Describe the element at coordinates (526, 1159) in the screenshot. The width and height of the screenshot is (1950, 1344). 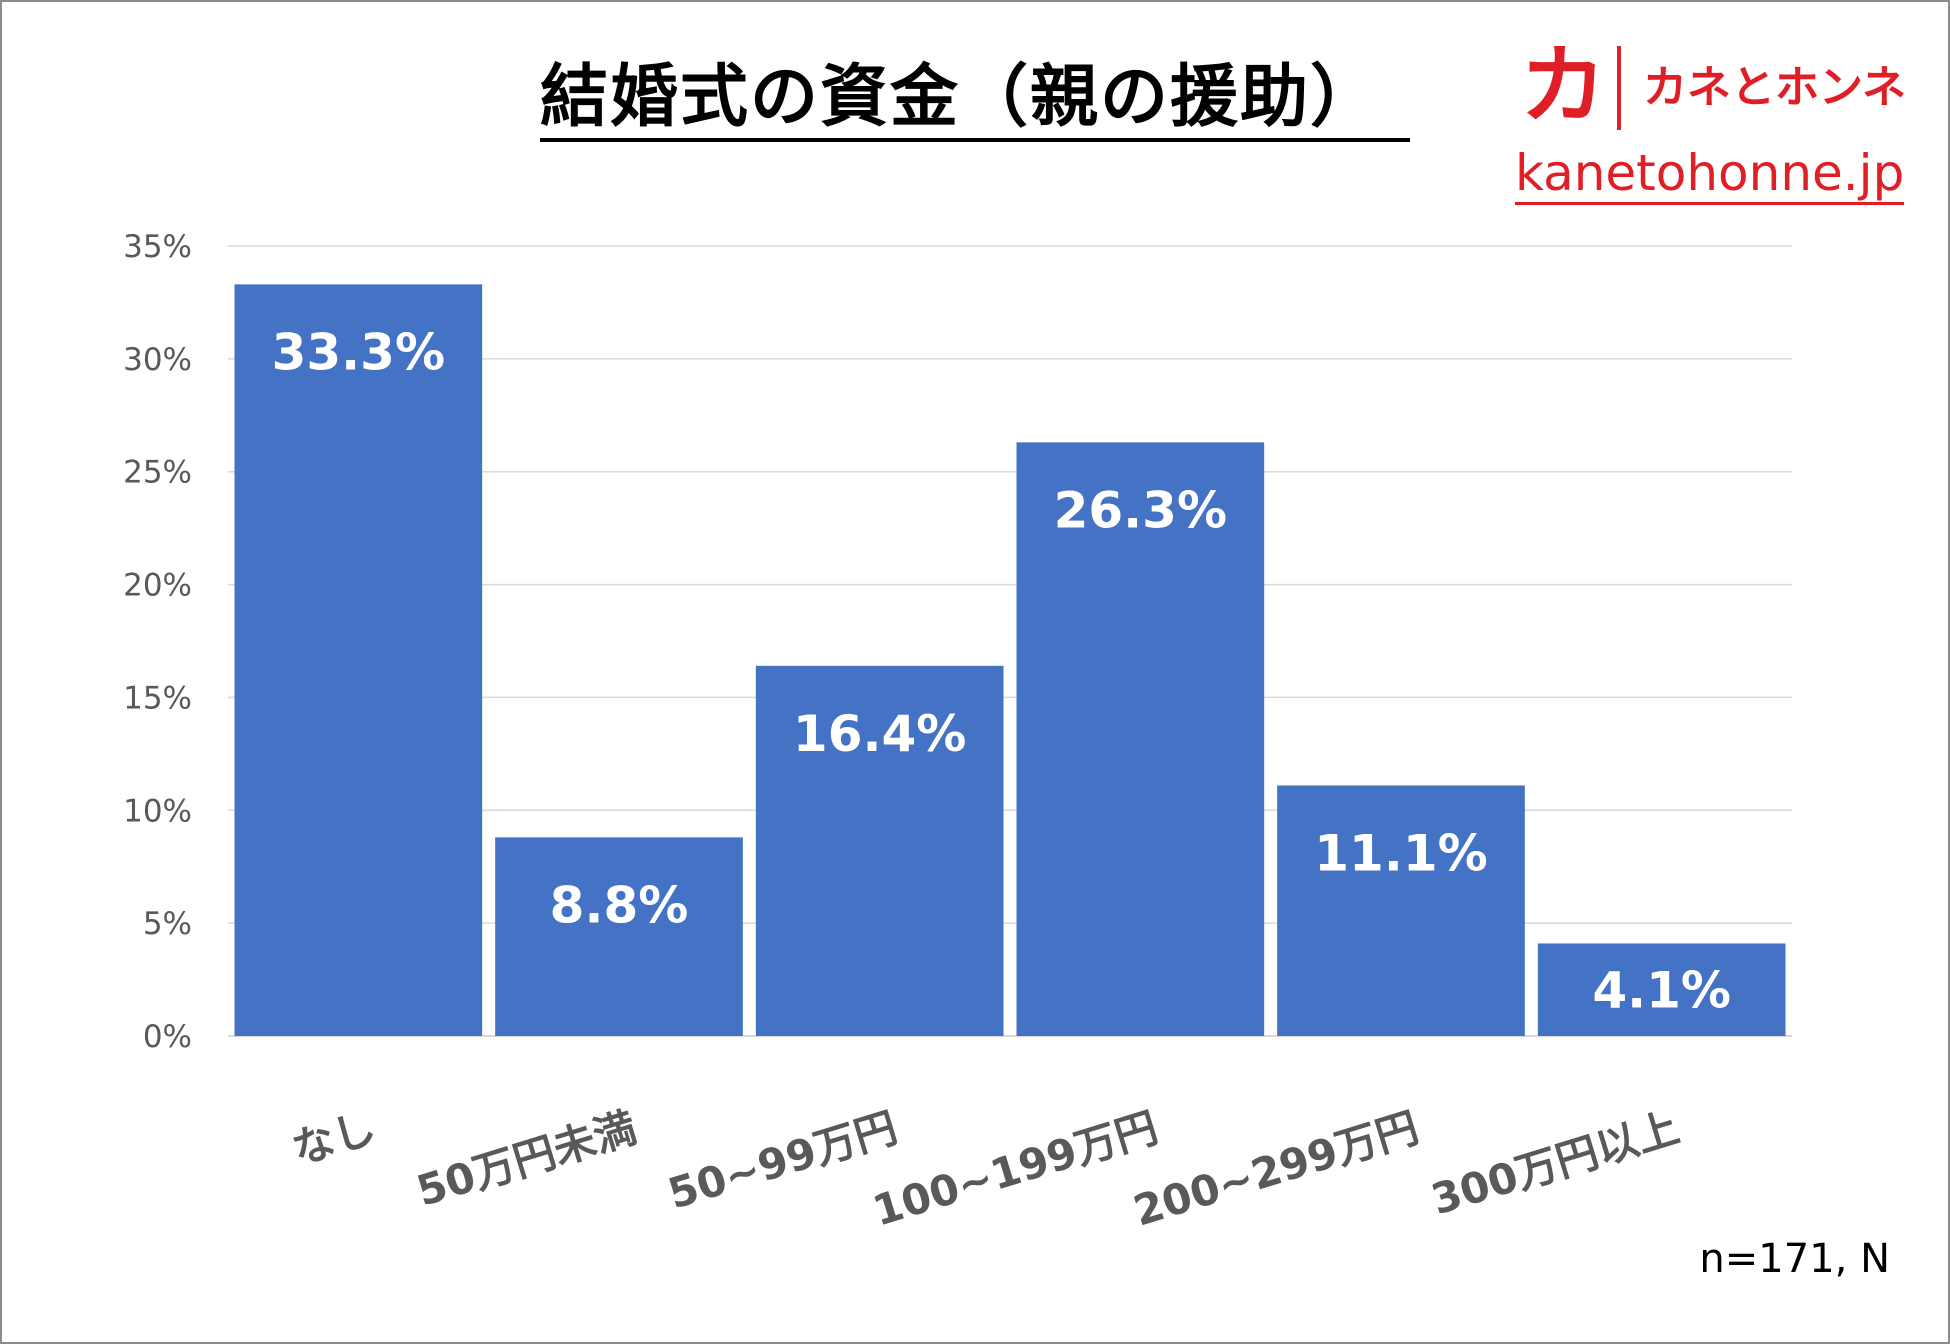
I see `category-label: 50万円未満` at that location.